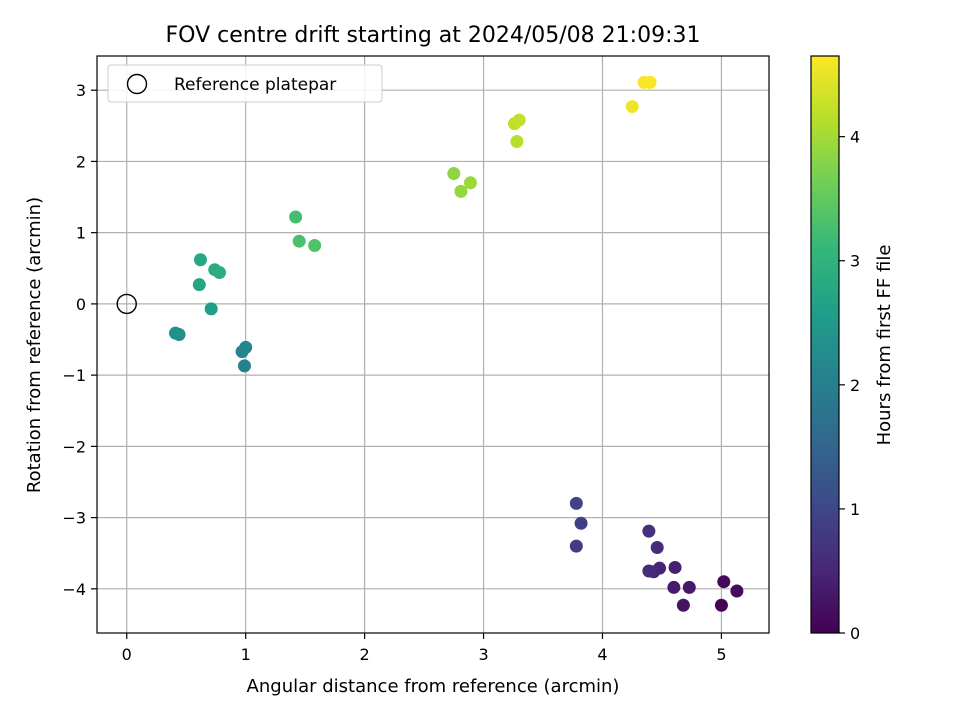 This screenshot has width=960, height=720. I want to click on x-tick-label: 5, so click(721, 654).